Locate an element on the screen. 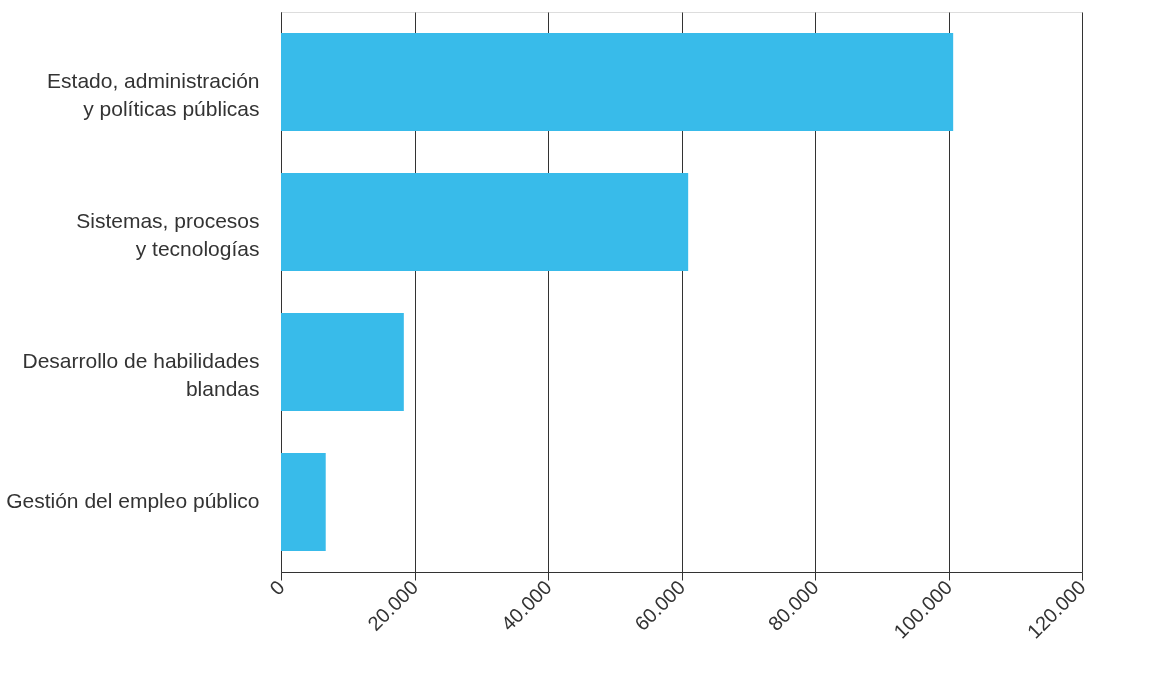  x-tick-label: 0 is located at coordinates (277, 588).